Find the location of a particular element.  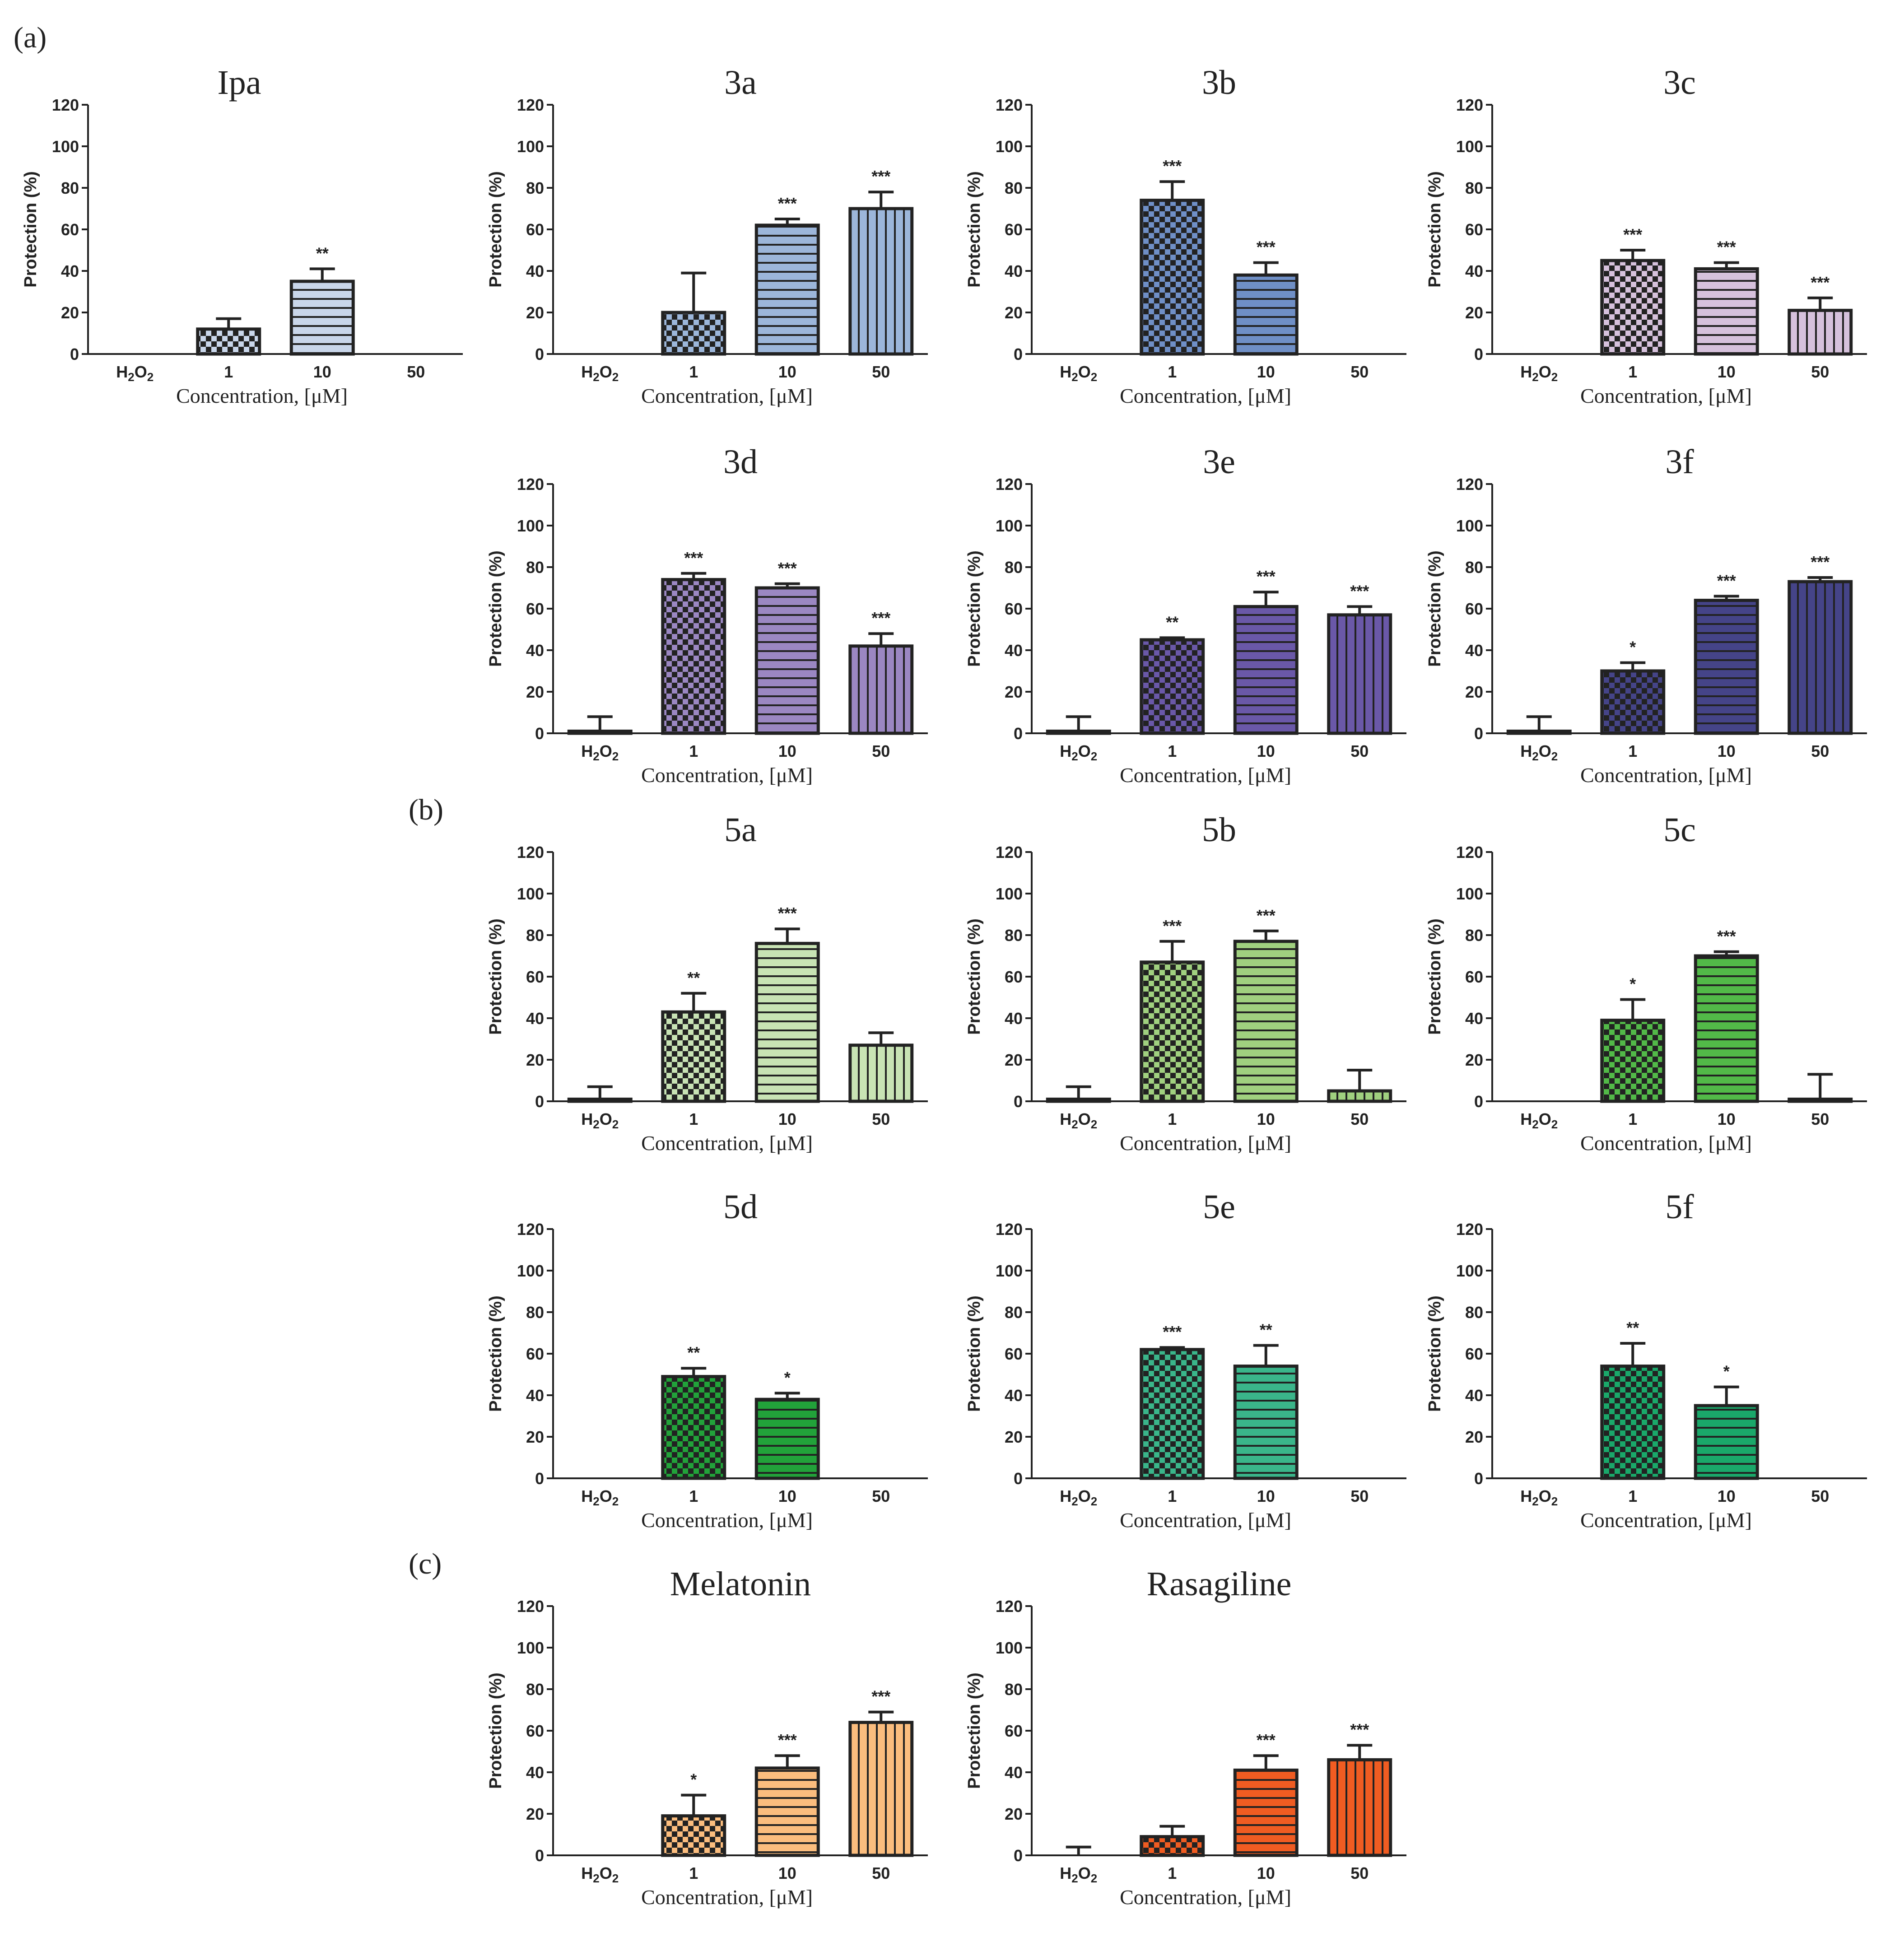

chart-title: 5f is located at coordinates (1679, 1207).